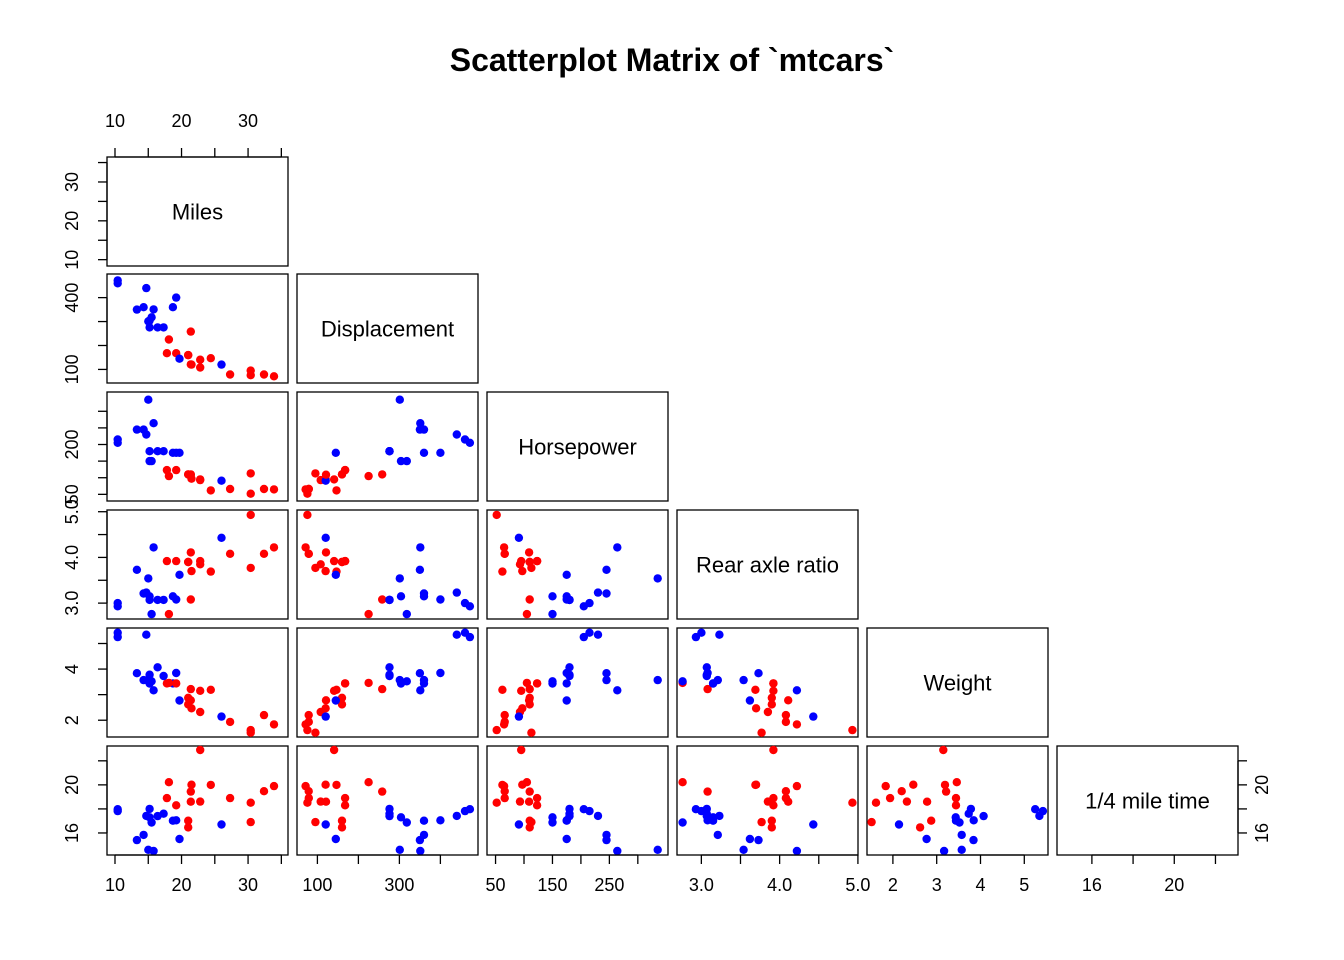  Describe the element at coordinates (957, 682) in the screenshot. I see `panel-4-4: Weight` at that location.